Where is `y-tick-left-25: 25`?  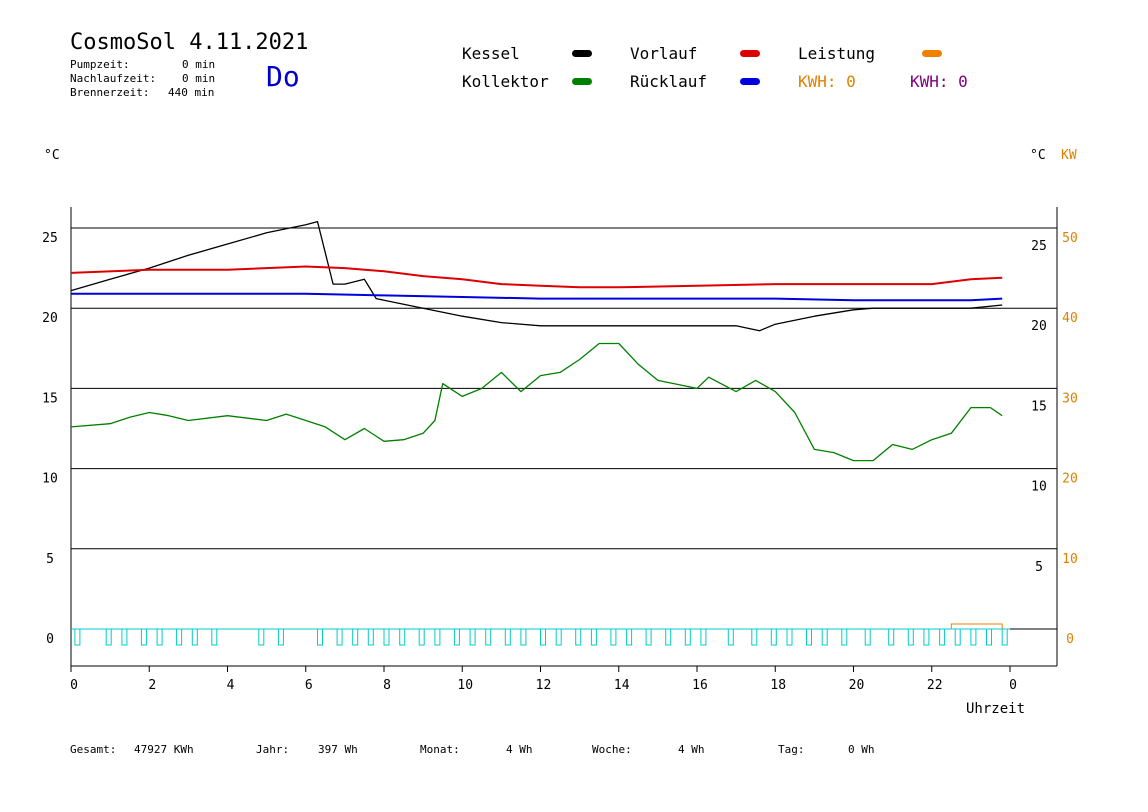 y-tick-left-25: 25 is located at coordinates (50, 238).